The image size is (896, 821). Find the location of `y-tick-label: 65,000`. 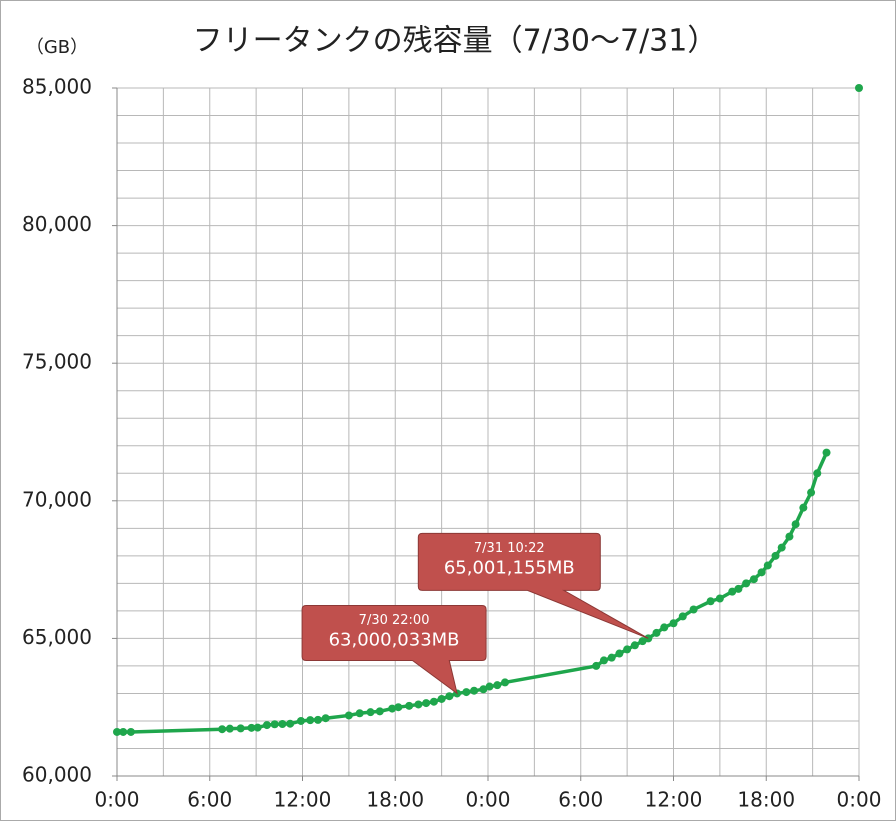

y-tick-label: 65,000 is located at coordinates (57, 637).